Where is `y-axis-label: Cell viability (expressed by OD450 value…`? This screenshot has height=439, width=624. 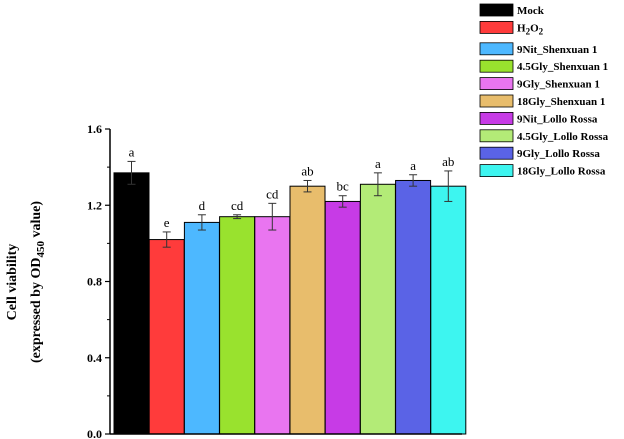
y-axis-label: Cell viability (expressed by OD450 value… is located at coordinates (26, 282).